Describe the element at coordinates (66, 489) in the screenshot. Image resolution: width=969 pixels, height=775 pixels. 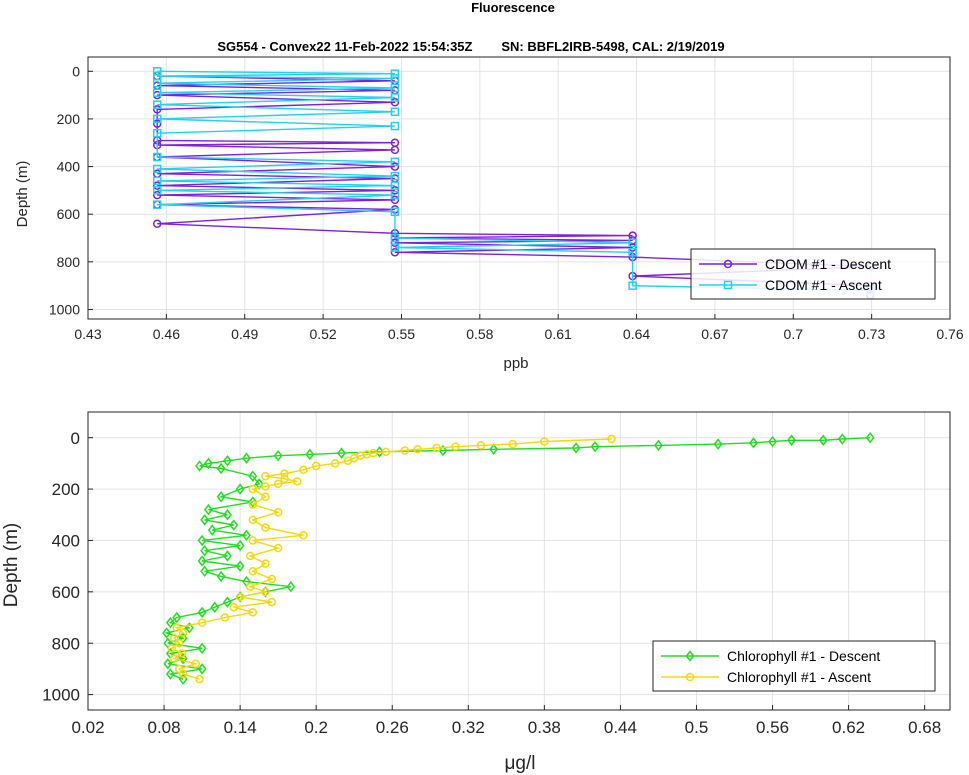
I see `chlorophyll-y-tick-label: 200` at that location.